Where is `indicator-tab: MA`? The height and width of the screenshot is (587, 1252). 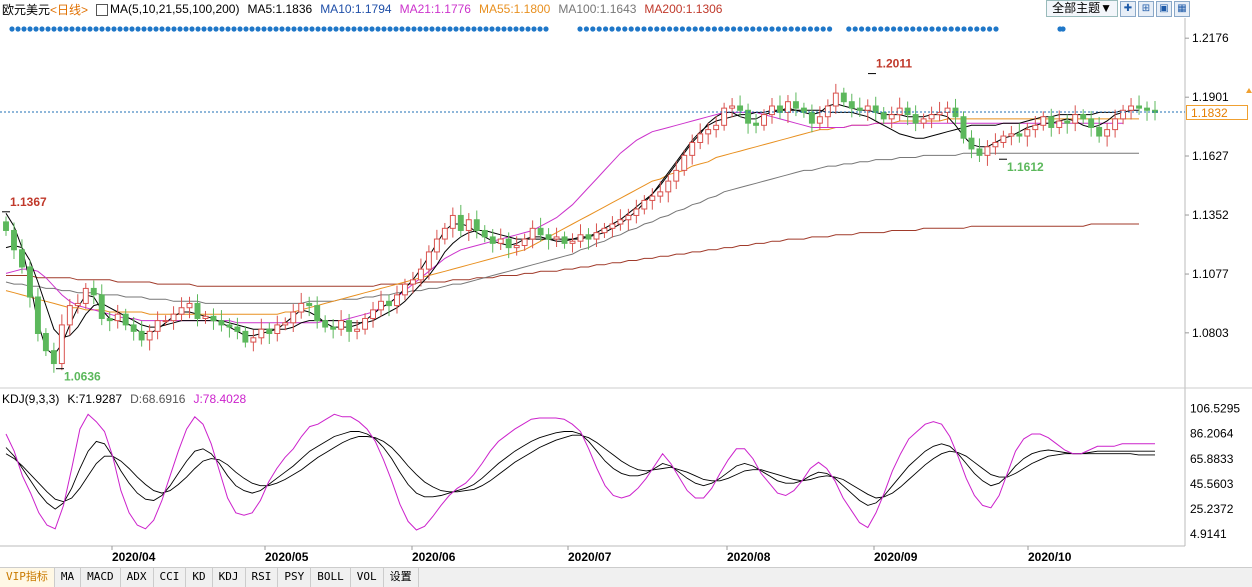 indicator-tab: MA is located at coordinates (68, 577).